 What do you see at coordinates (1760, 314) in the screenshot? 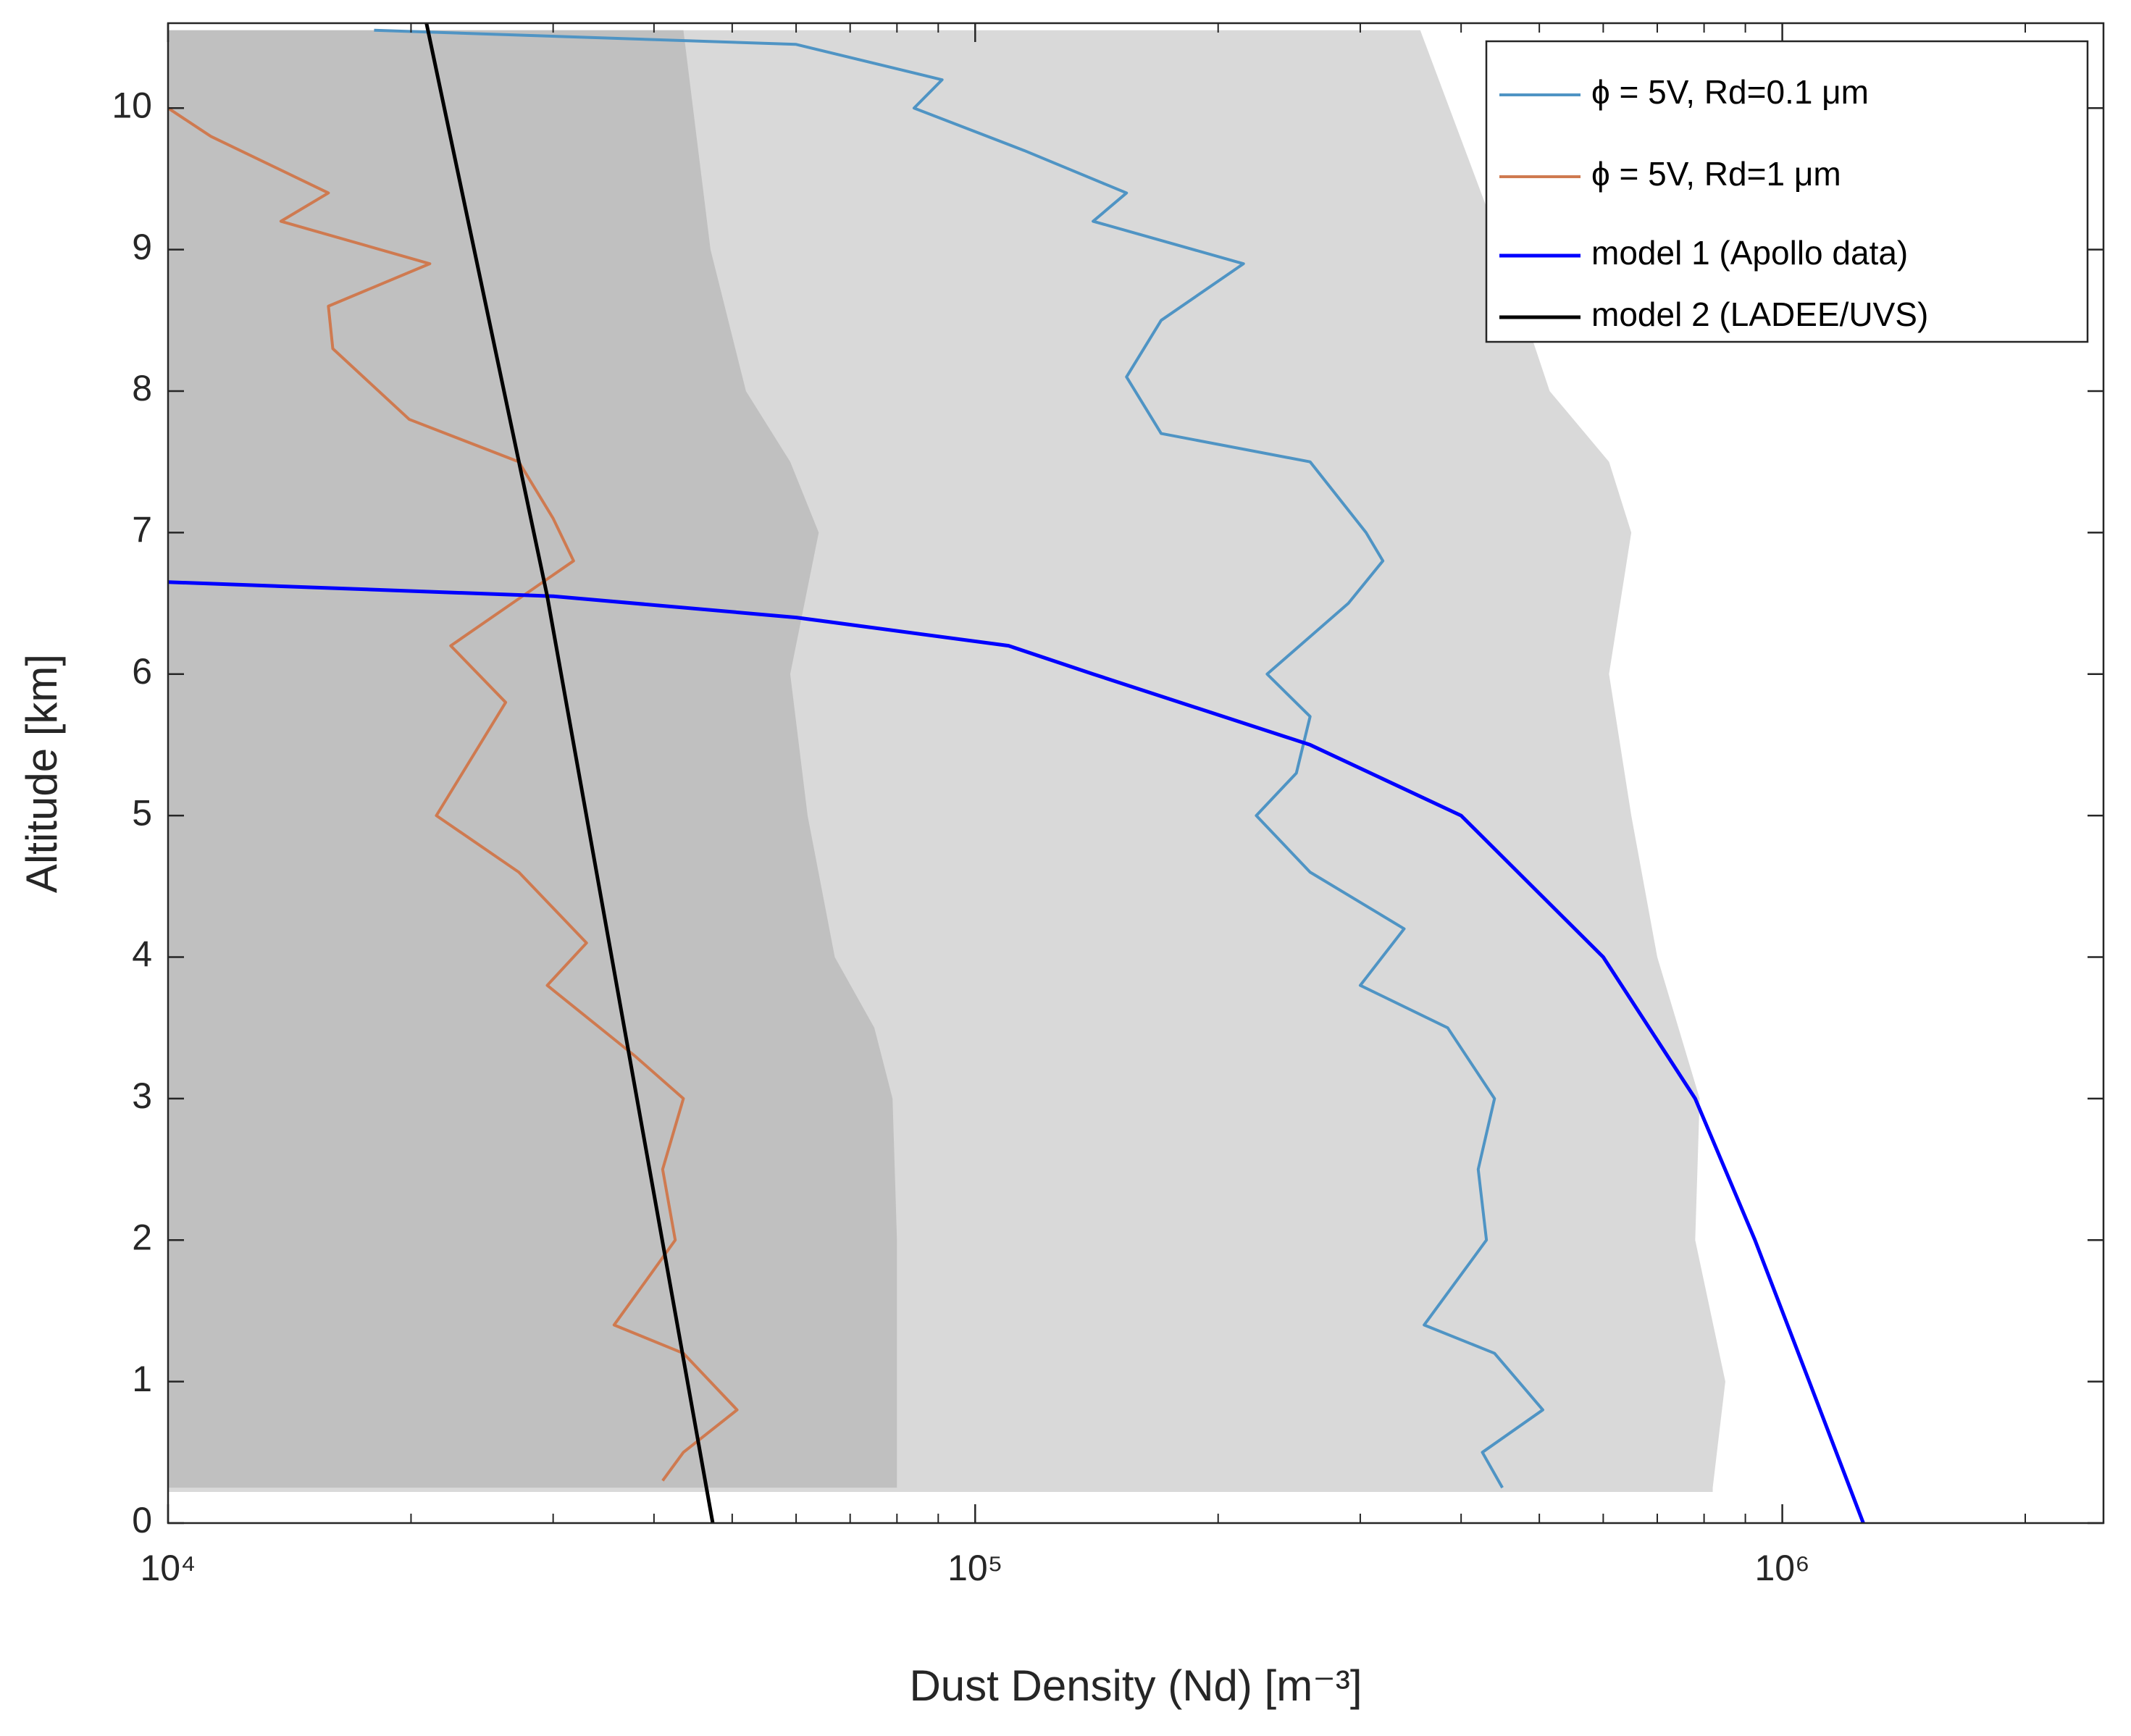
I see `legend-label: model 2 (LADEE/UVS)` at bounding box center [1760, 314].